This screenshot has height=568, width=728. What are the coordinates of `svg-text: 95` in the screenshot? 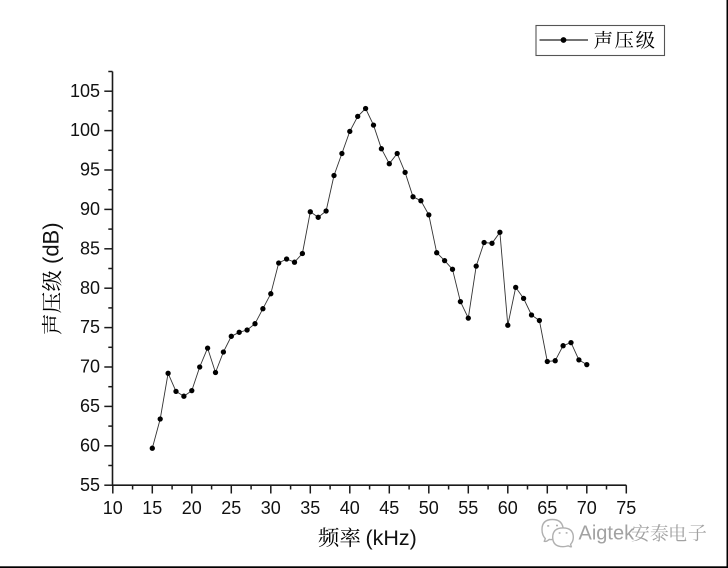 It's located at (90, 170).